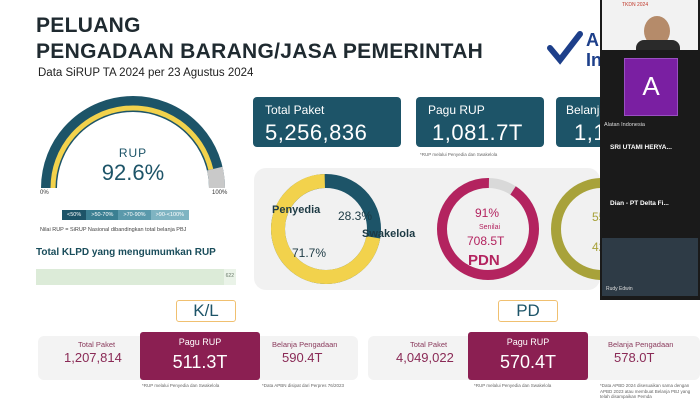 The width and height of the screenshot is (700, 400). I want to click on kl-belanja-note: *Data APBN disipat dari Perpres 76/2023, so click(303, 385).